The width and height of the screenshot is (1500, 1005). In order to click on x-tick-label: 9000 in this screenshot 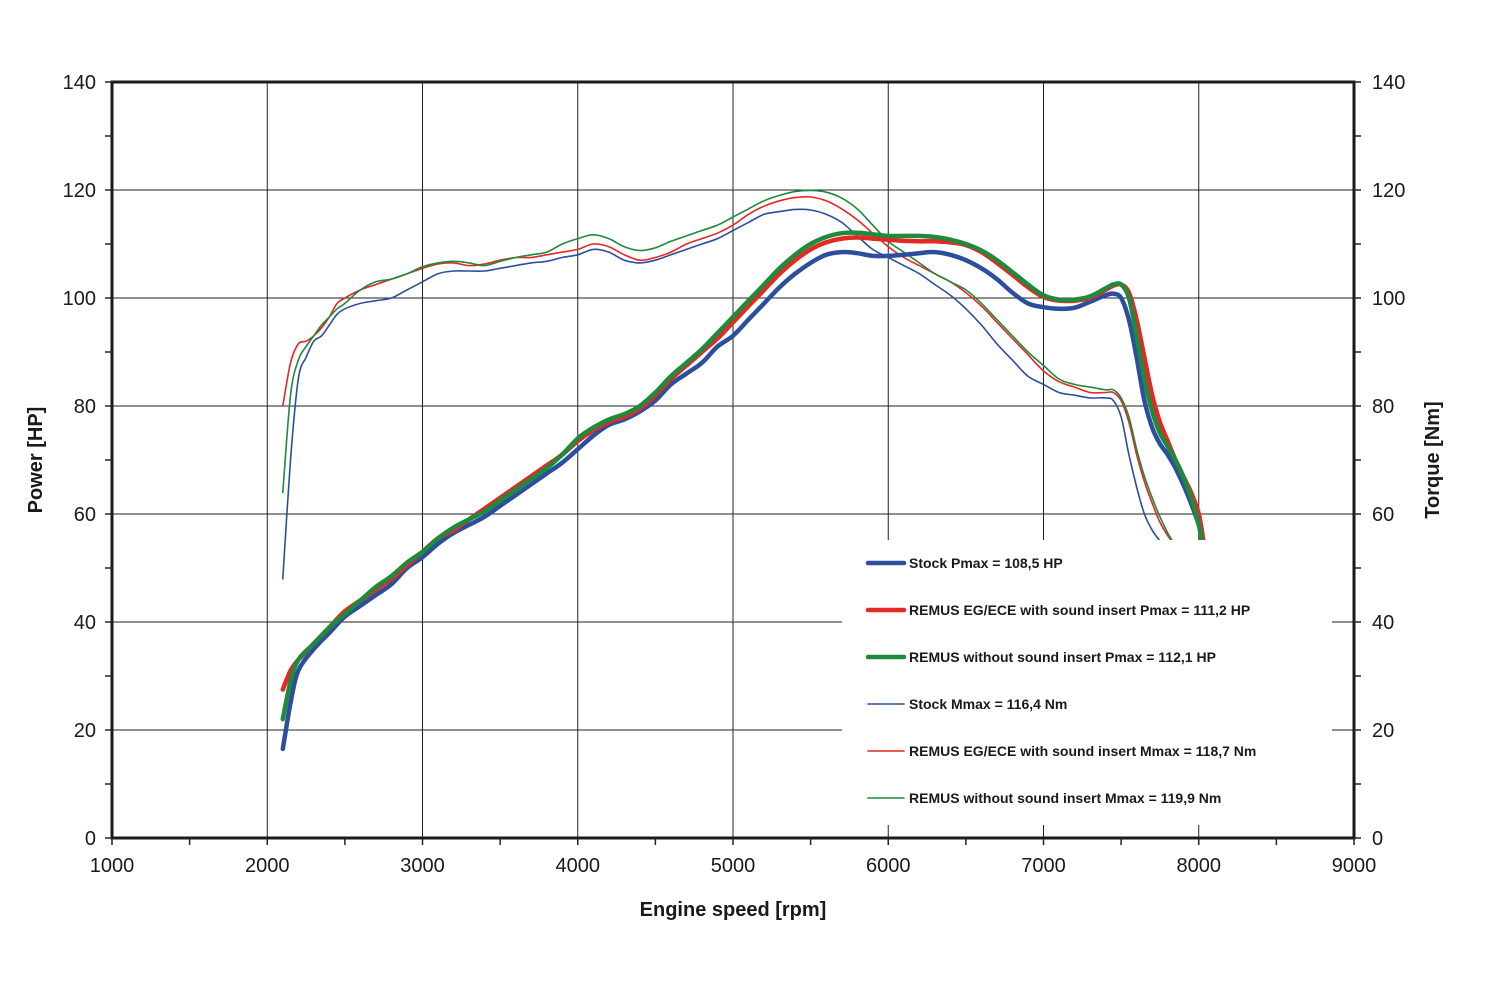, I will do `click(1354, 866)`.